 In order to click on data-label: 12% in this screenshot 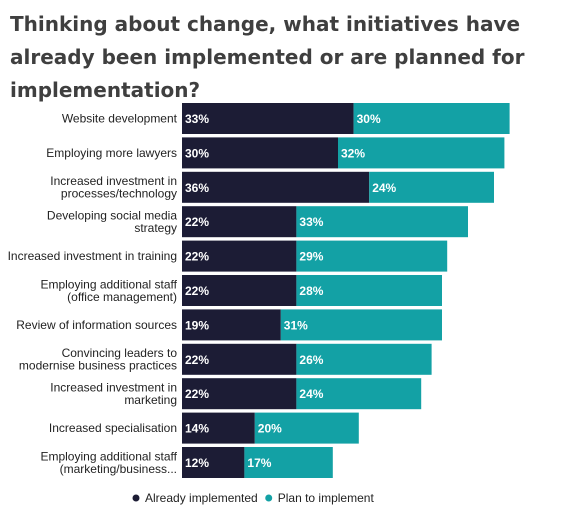, I will do `click(197, 463)`.